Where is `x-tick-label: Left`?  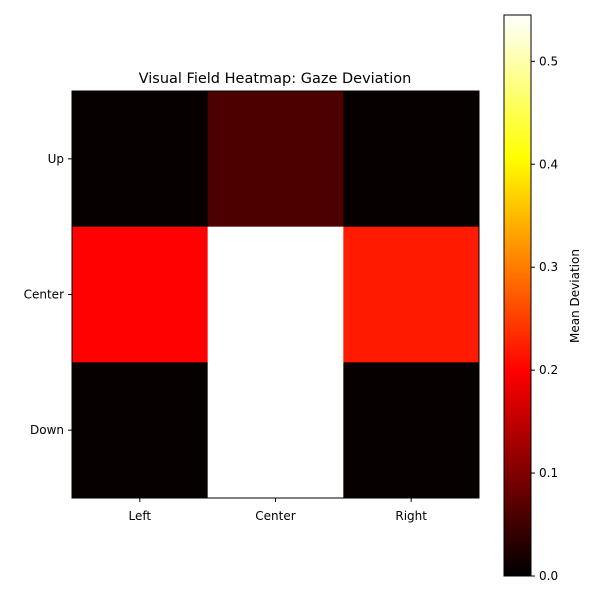
x-tick-label: Left is located at coordinates (140, 516).